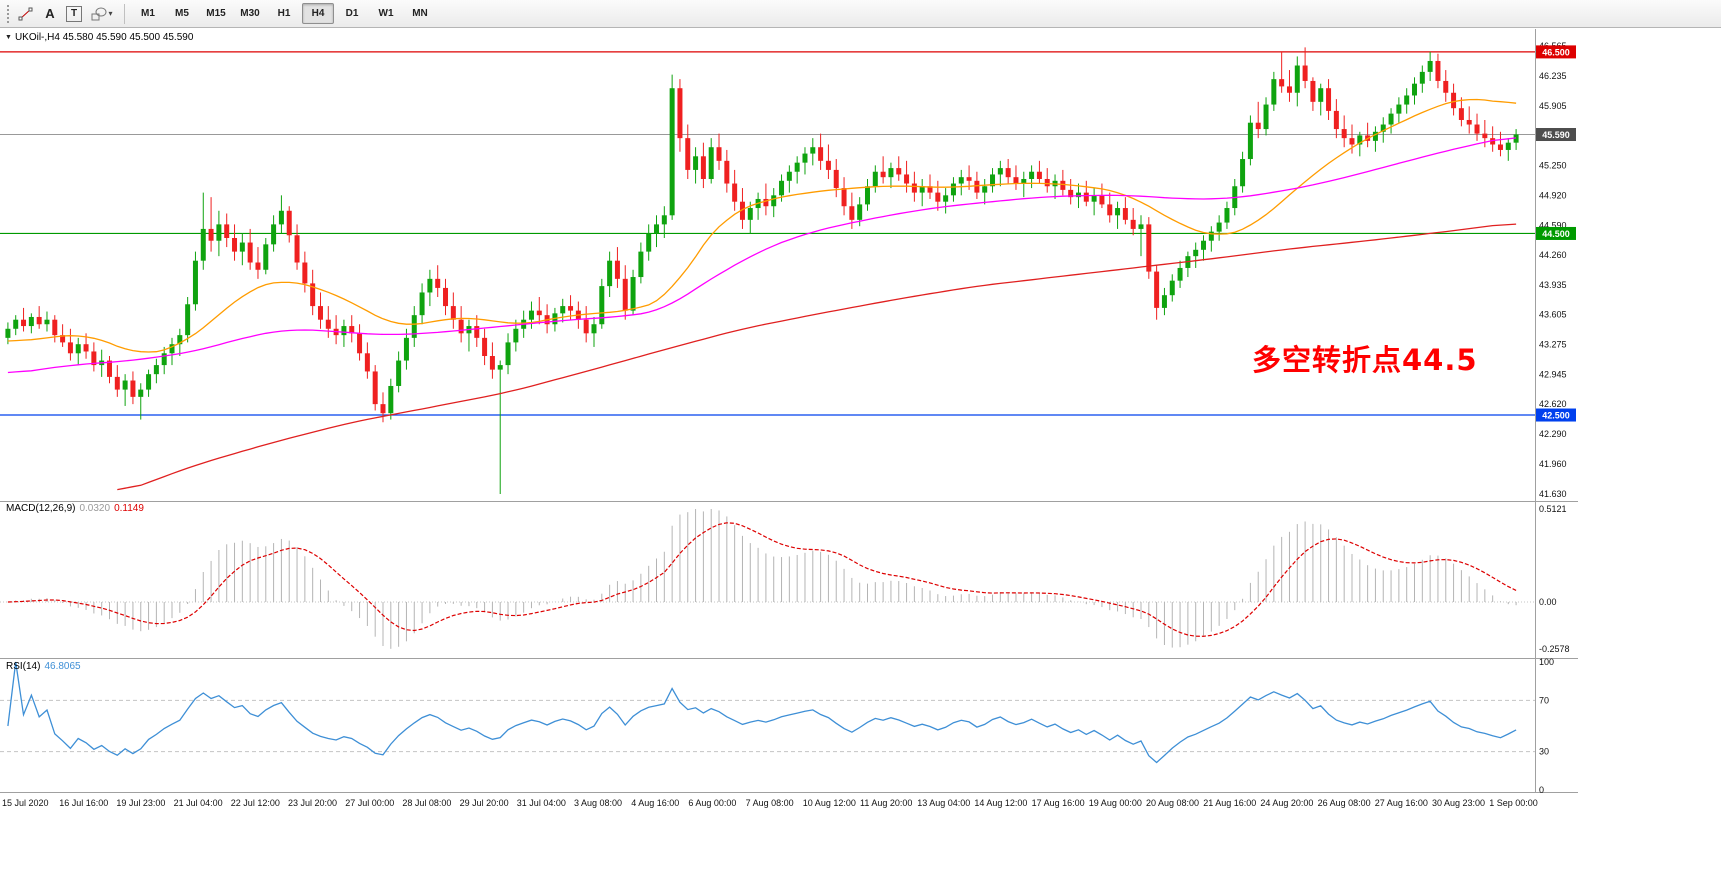  I want to click on chart-dropdown-icon: ▼, so click(8, 37).